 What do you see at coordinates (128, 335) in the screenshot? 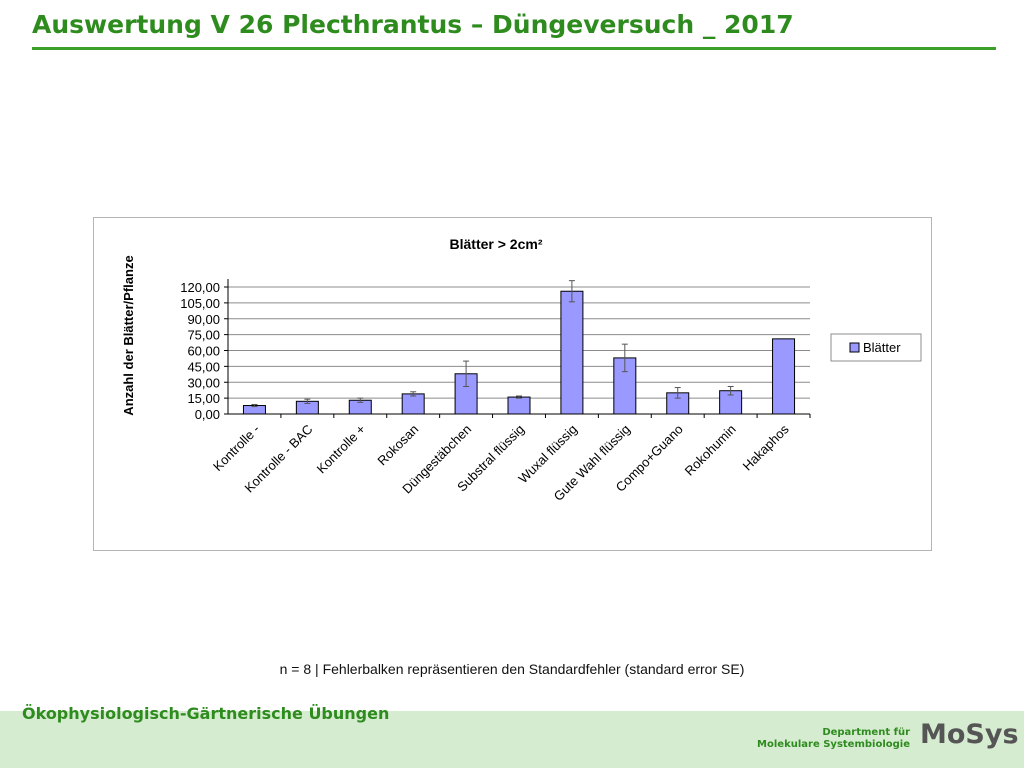
I see `y-axis-label: Anzahl der Blätter/Pflanze` at bounding box center [128, 335].